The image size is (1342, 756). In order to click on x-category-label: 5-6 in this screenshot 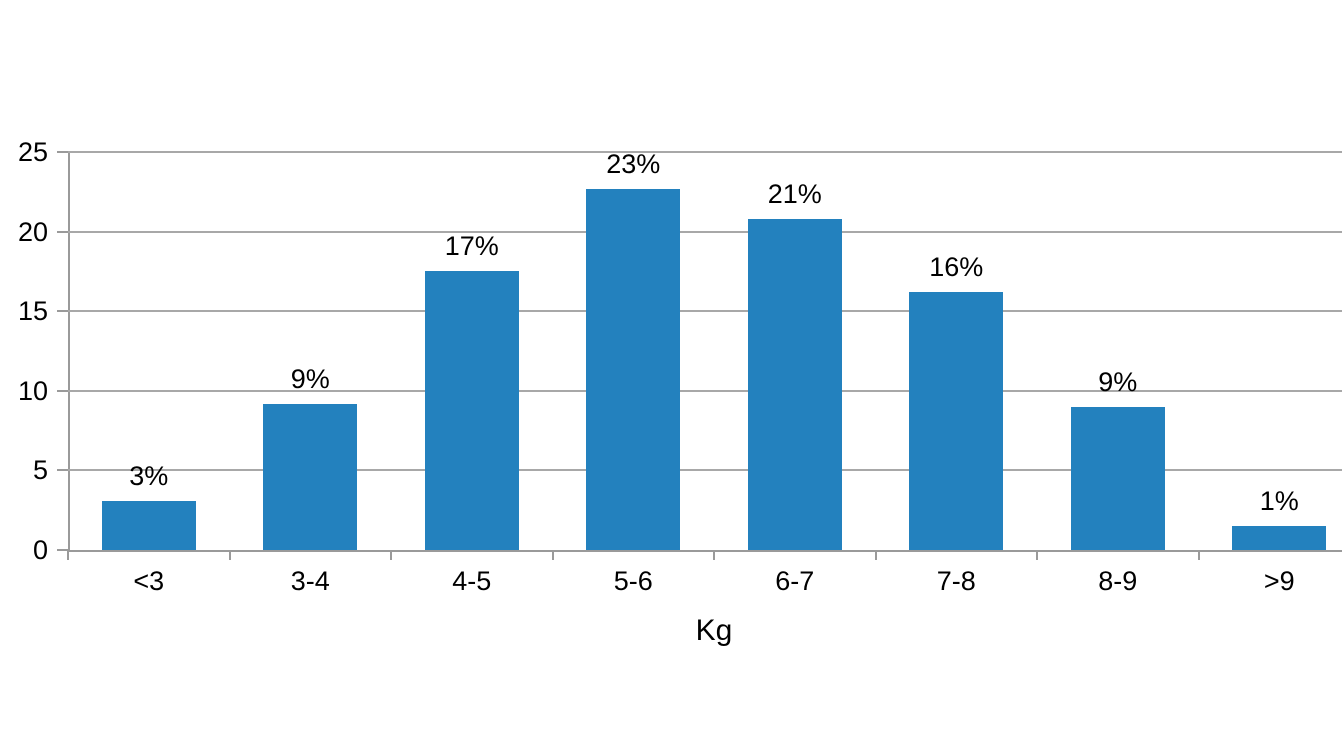, I will do `click(633, 581)`.